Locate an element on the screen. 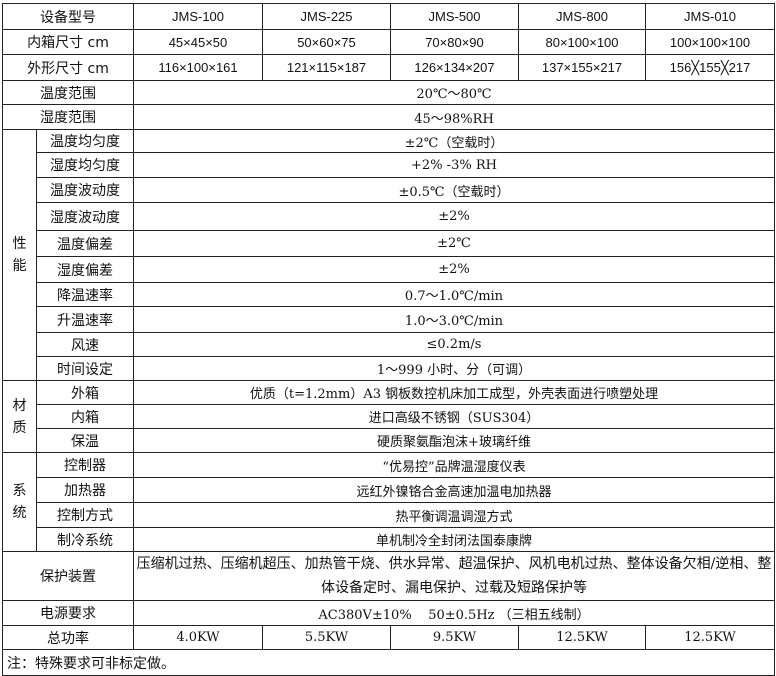 Image resolution: width=776 pixels, height=676 pixels. row-value: 优质（t=1.2mm）A3 钢板数控机床加工成型，外壳表面进行喷塑处理 is located at coordinates (454, 392).